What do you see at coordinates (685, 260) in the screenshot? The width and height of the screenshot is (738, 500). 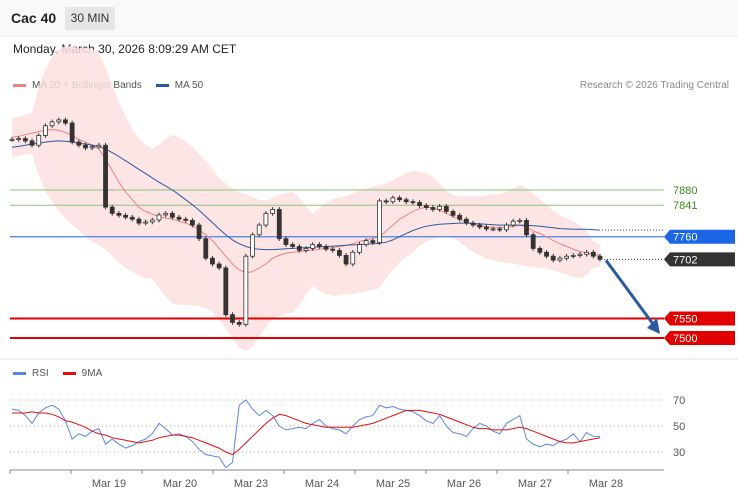 I see `level-label-7702: 7702` at bounding box center [685, 260].